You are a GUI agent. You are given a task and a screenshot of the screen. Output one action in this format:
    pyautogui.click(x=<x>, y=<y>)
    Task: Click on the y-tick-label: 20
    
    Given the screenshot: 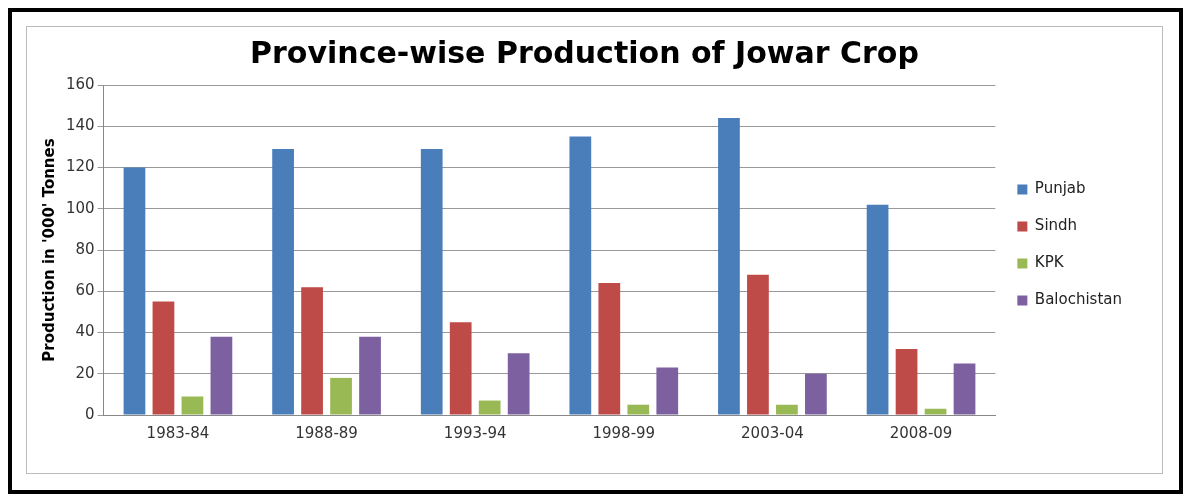 What is the action you would take?
    pyautogui.click(x=85, y=372)
    